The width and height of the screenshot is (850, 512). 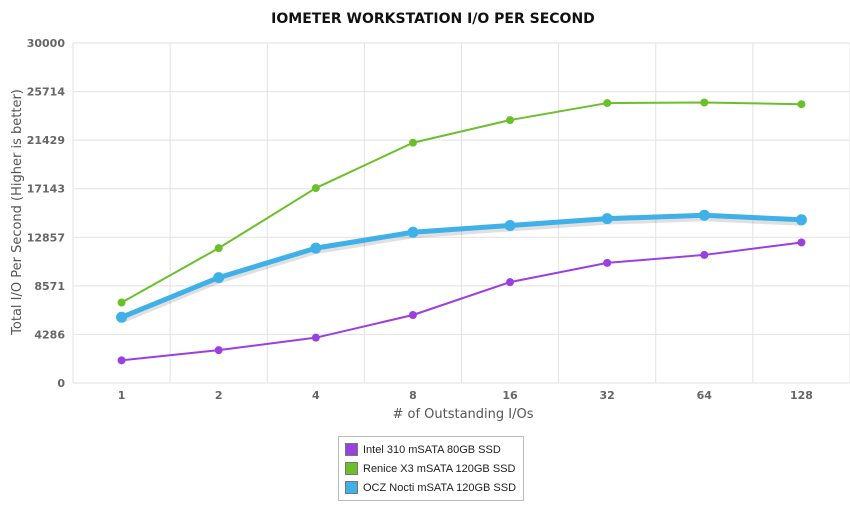 I want to click on legend-item: OCZ Nocti mSATA 120GB SSD, so click(x=431, y=487).